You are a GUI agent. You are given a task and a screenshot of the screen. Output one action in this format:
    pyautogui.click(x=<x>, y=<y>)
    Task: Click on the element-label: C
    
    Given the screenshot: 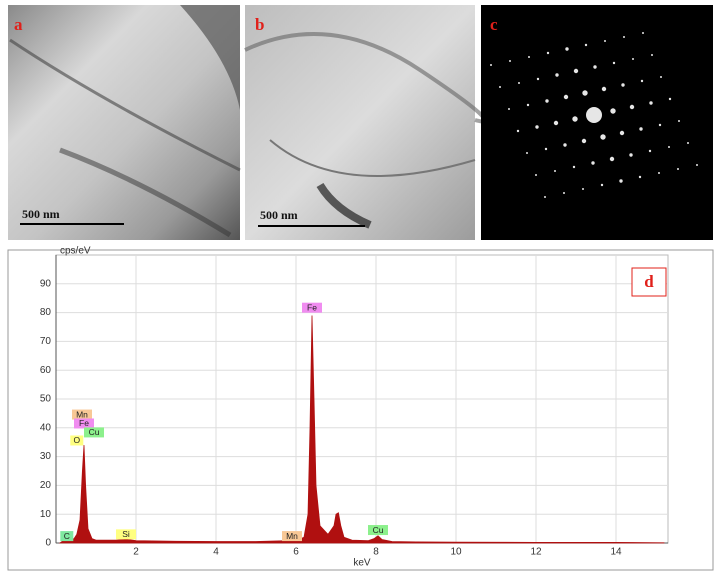 What is the action you would take?
    pyautogui.click(x=67, y=536)
    